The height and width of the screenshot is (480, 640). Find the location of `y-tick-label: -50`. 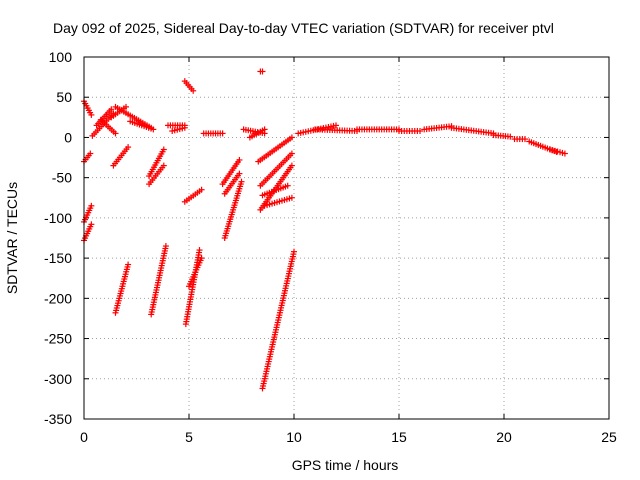

y-tick-label: -50 is located at coordinates (62, 178).